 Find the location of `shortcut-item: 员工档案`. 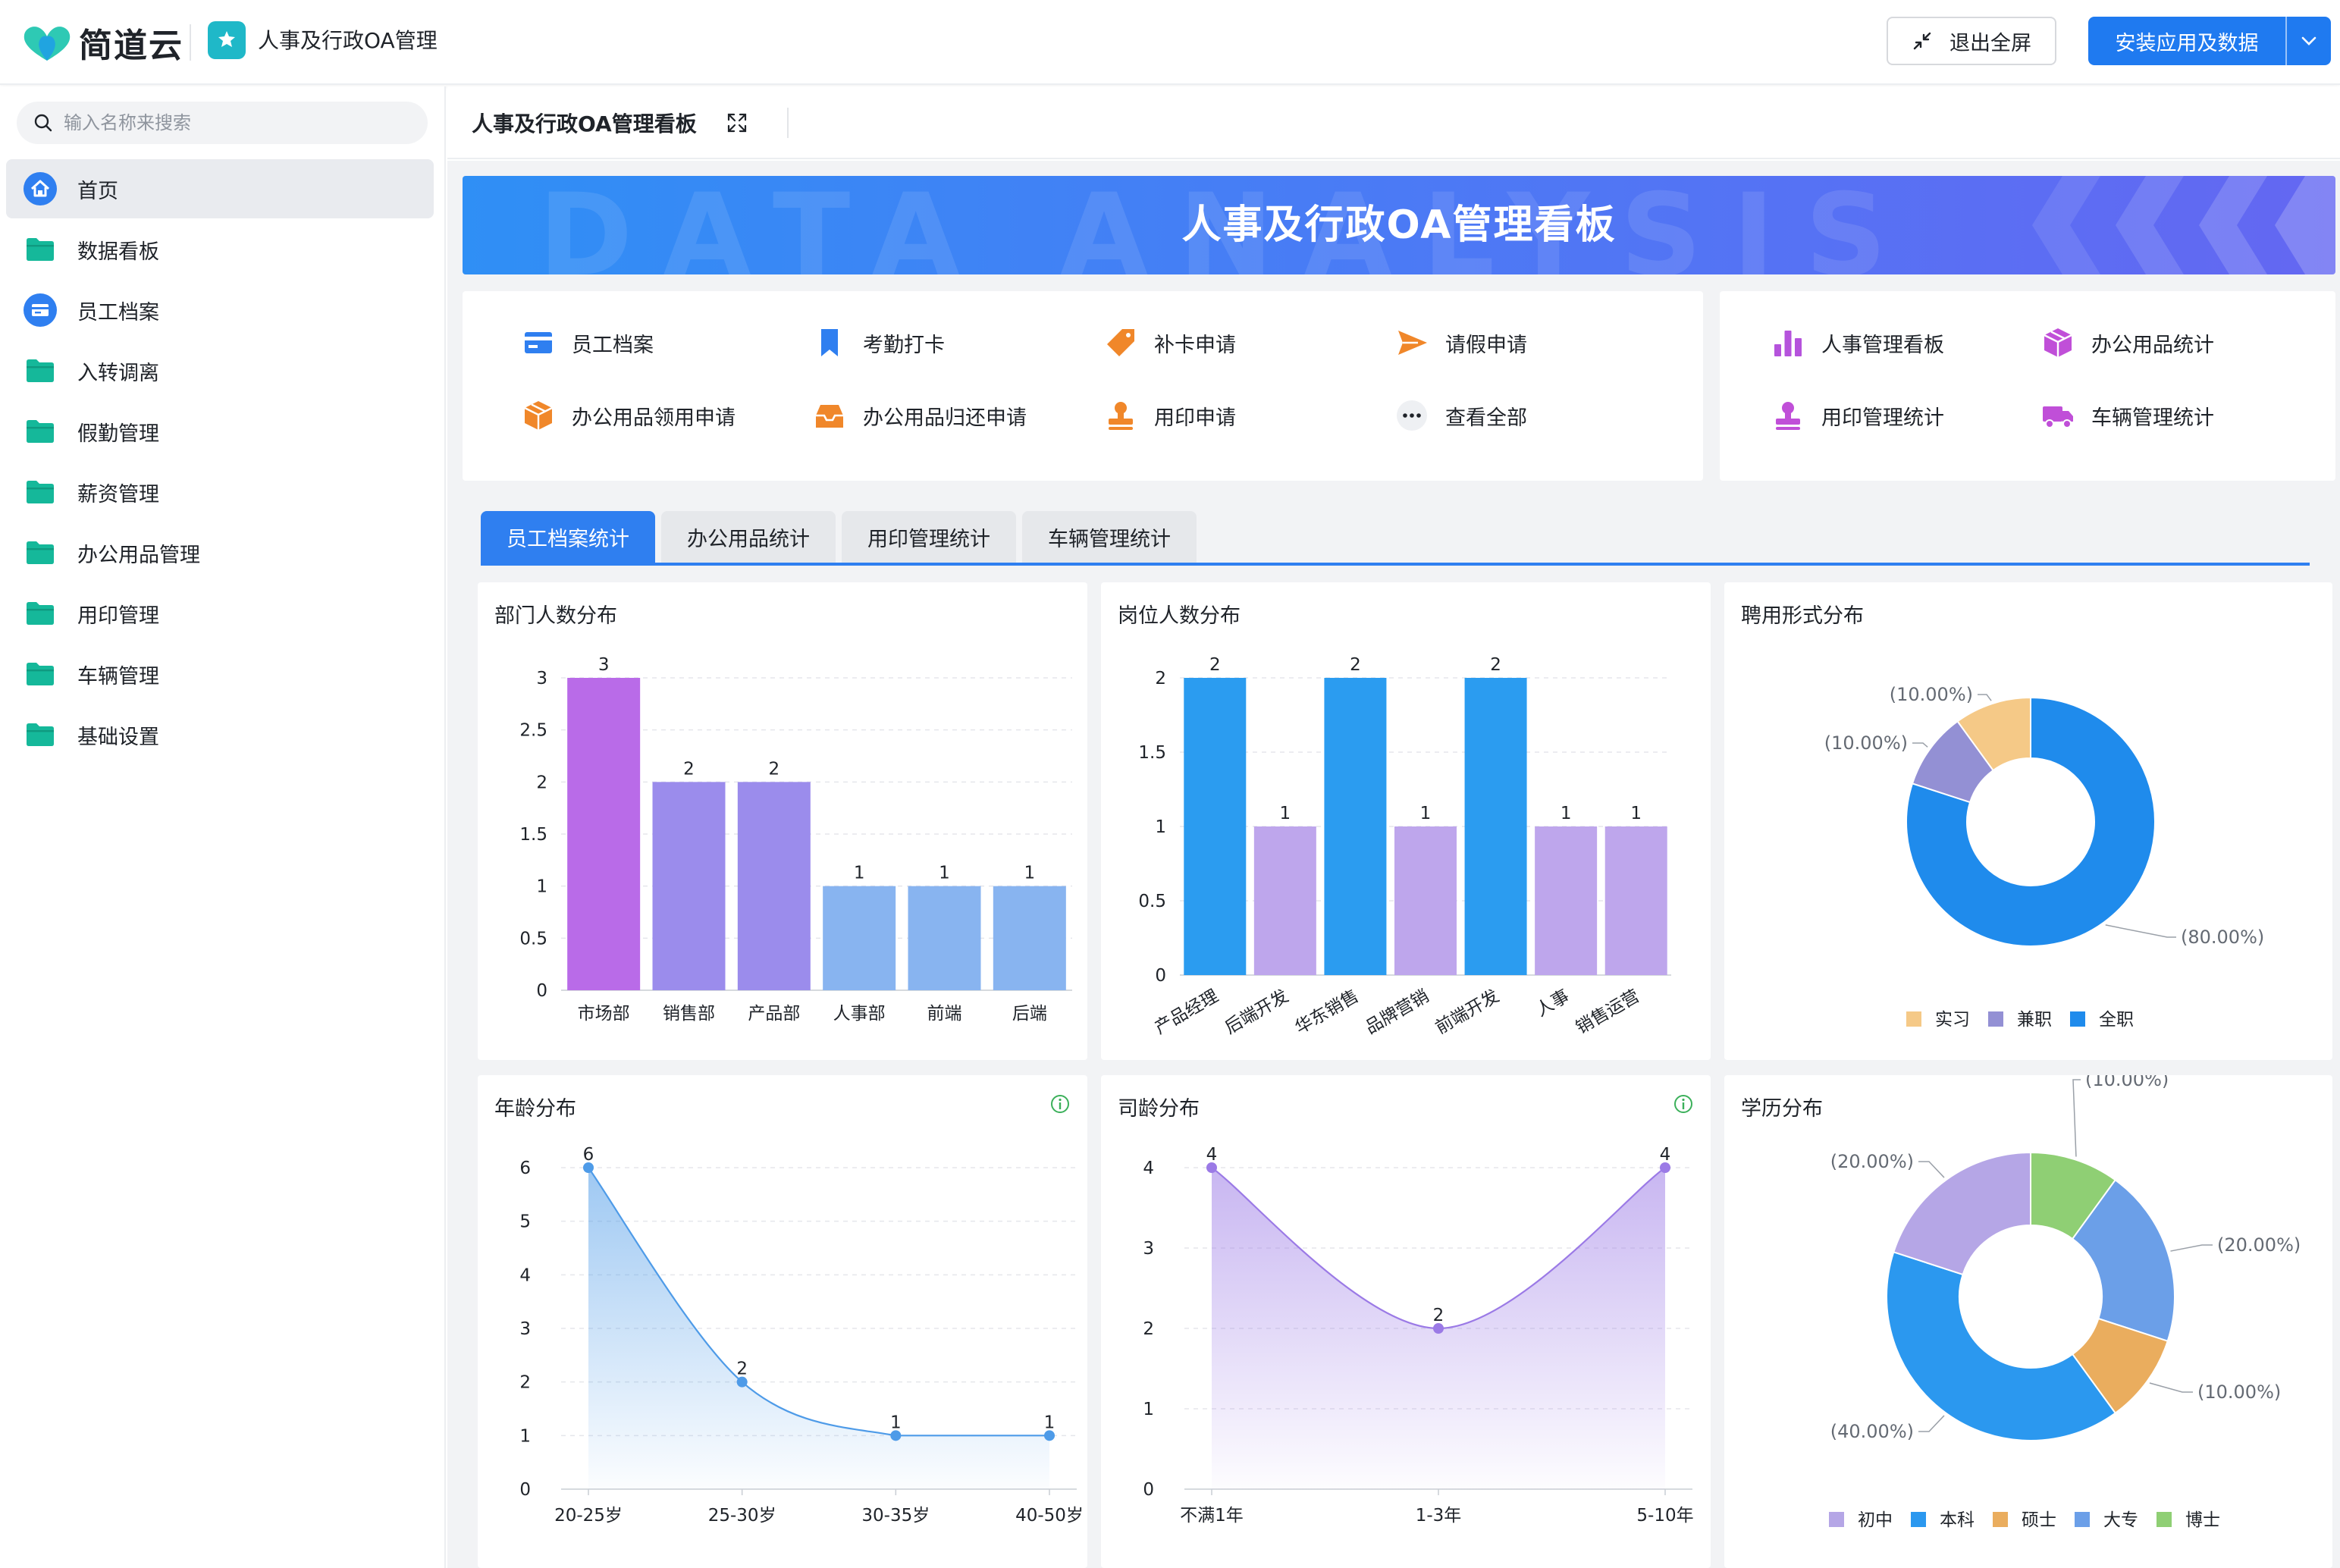

shortcut-item: 员工档案 is located at coordinates (587, 343).